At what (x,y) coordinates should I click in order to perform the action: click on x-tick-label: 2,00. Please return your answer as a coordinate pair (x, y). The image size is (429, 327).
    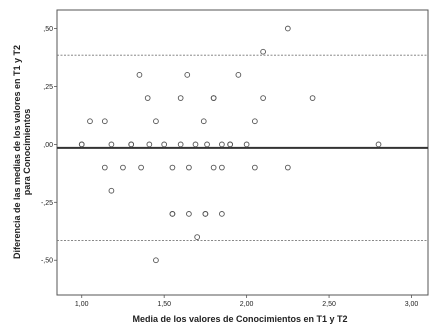
    Looking at the image, I should click on (247, 304).